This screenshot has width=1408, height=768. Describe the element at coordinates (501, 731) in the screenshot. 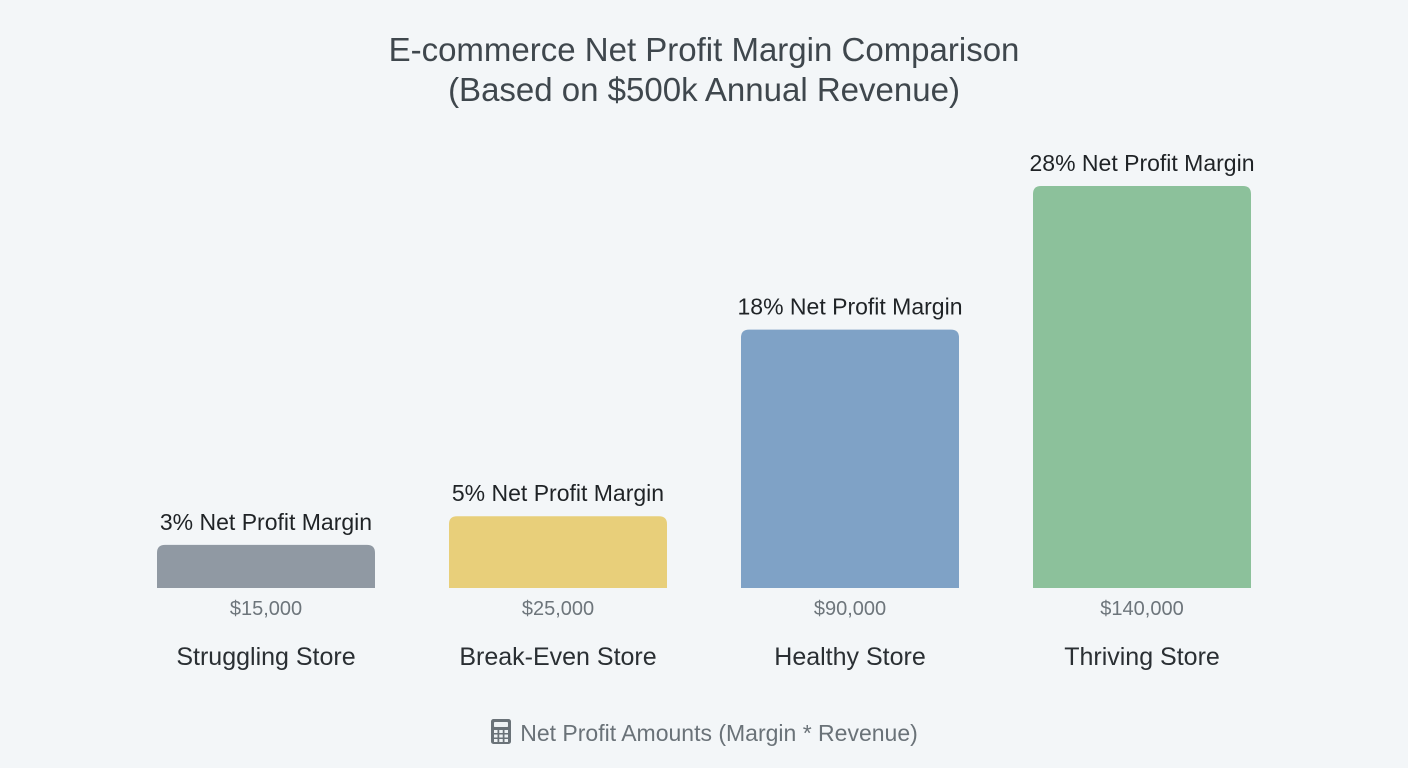

I see `calculator-icon` at that location.